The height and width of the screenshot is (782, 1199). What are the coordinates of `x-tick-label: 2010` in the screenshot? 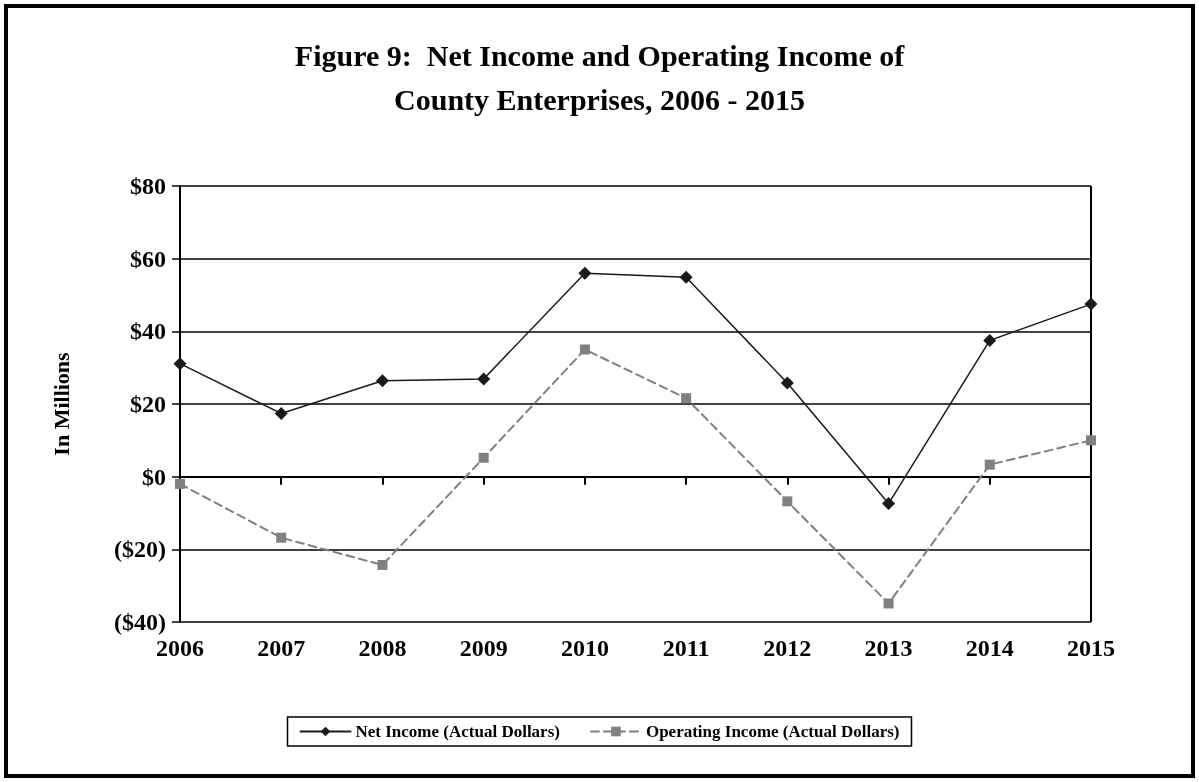 It's located at (584, 648).